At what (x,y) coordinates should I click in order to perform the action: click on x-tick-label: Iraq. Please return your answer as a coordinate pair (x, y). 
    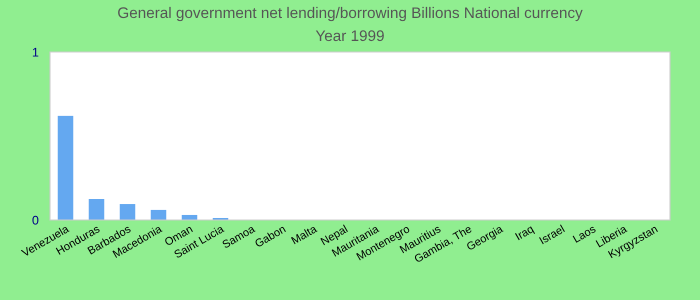
    Looking at the image, I should click on (525, 233).